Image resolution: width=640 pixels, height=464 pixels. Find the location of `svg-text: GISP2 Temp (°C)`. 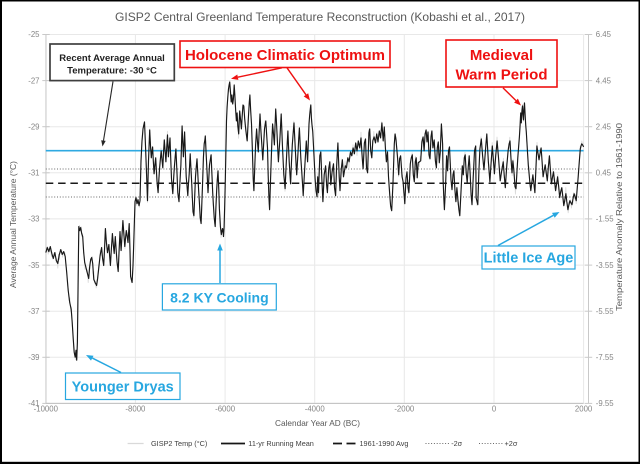

svg-text: GISP2 Temp (°C) is located at coordinates (179, 443).